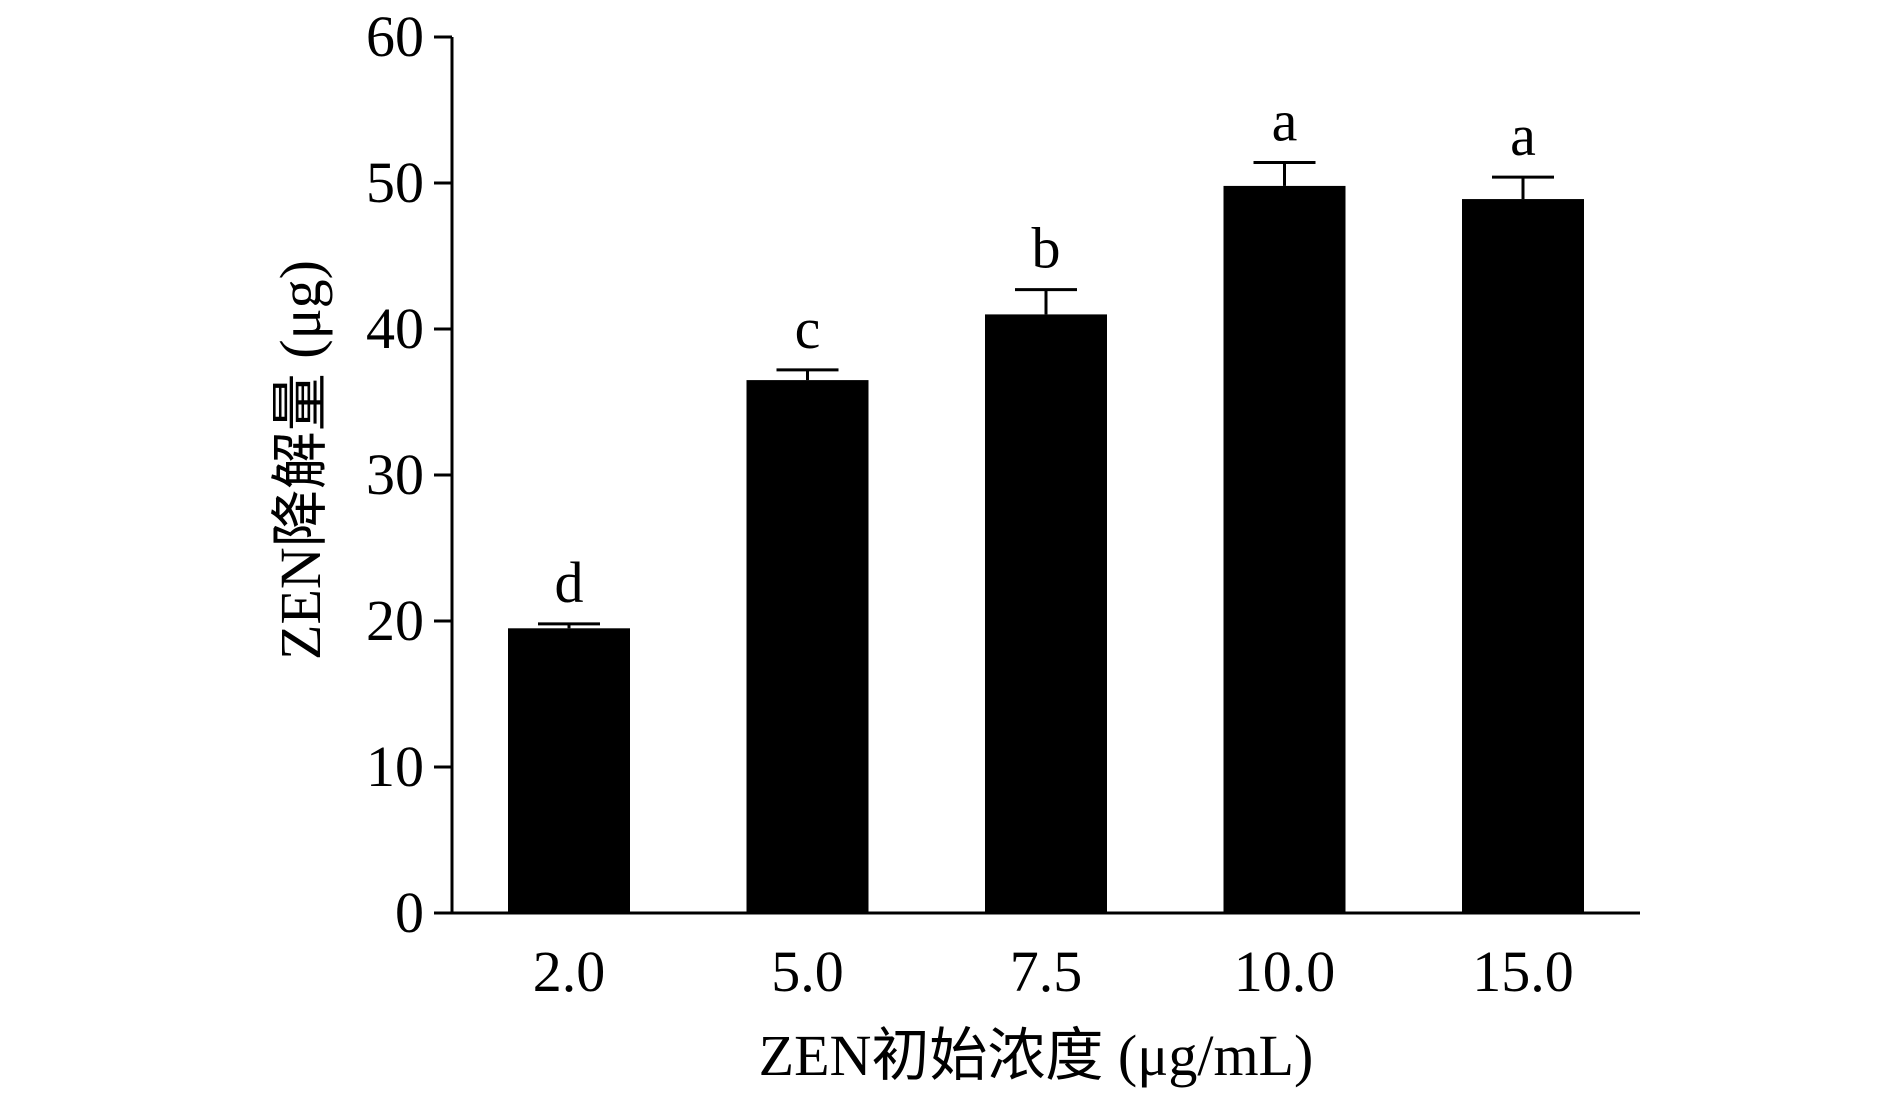 The height and width of the screenshot is (1096, 1890). I want to click on y-axis-title: ZEN降解量 (μg), so click(300, 460).